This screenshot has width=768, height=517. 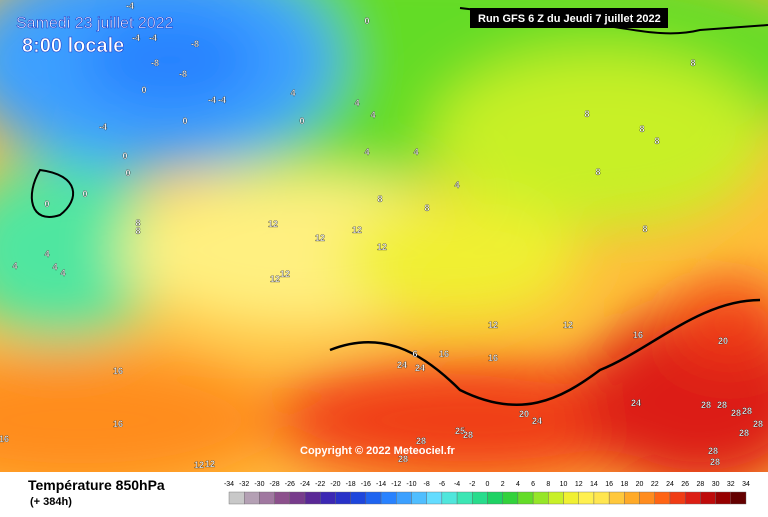 I want to click on colorbar-tick-label: 4, so click(x=518, y=484).